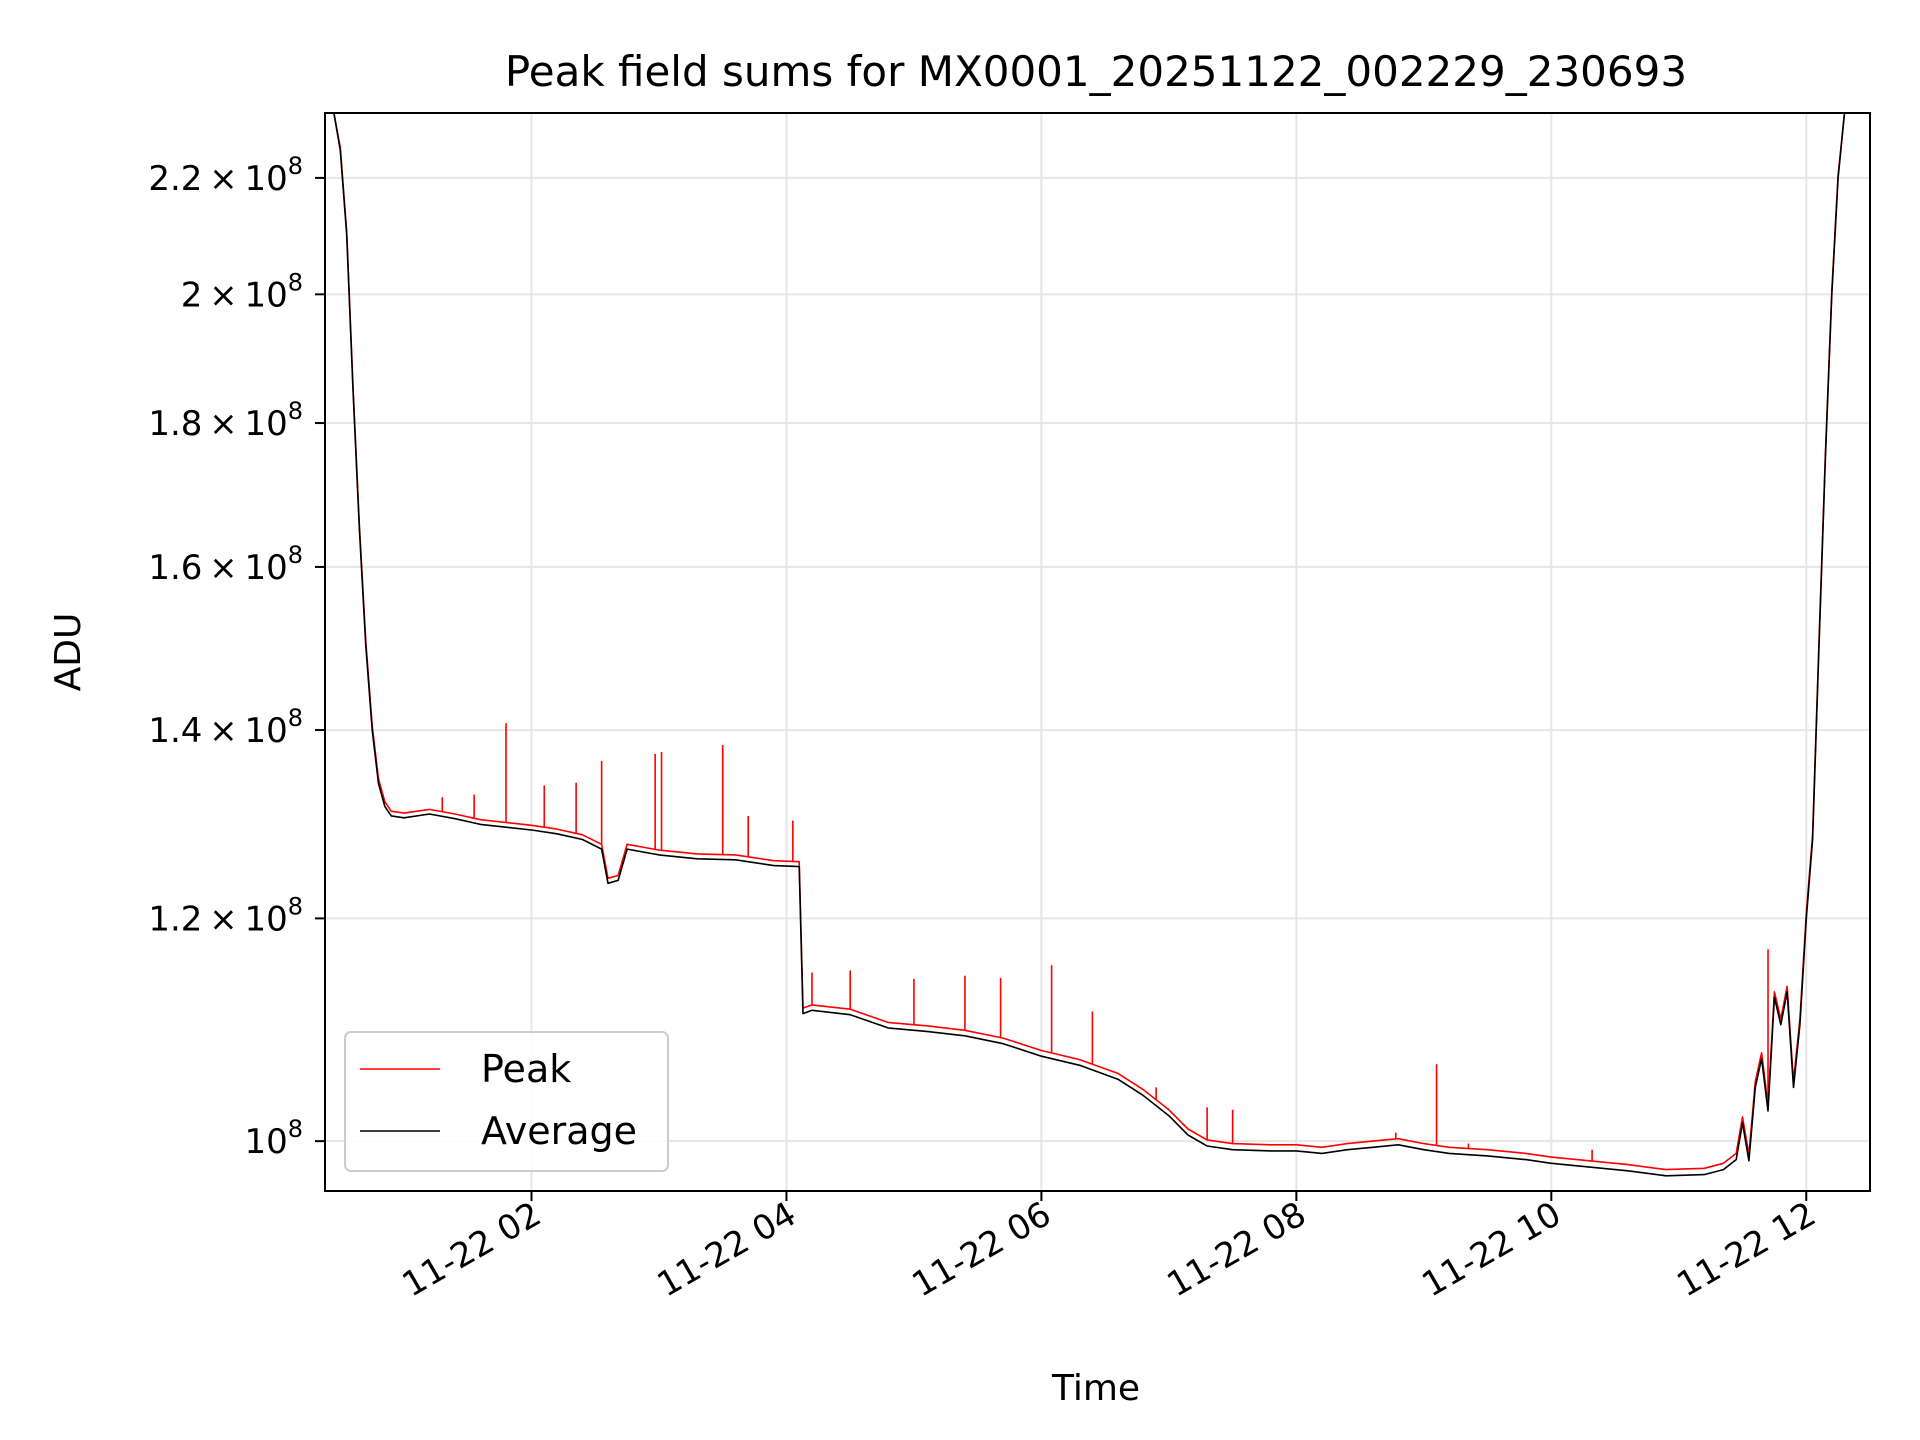  I want to click on legend-box, so click(506, 1101).